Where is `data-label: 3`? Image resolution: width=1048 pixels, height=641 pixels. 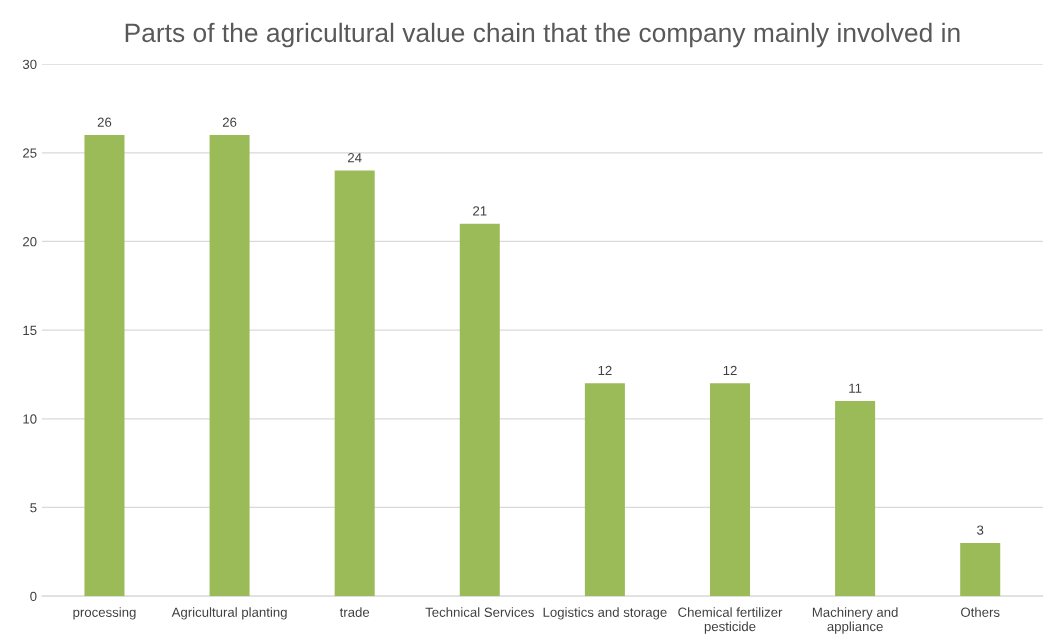 data-label: 3 is located at coordinates (980, 530).